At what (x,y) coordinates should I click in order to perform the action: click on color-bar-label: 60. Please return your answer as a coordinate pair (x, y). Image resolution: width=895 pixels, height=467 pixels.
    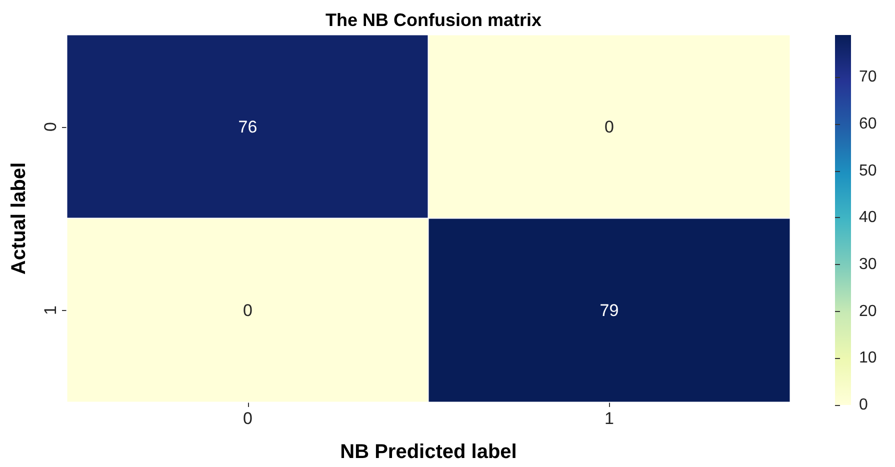
    Looking at the image, I should click on (868, 123).